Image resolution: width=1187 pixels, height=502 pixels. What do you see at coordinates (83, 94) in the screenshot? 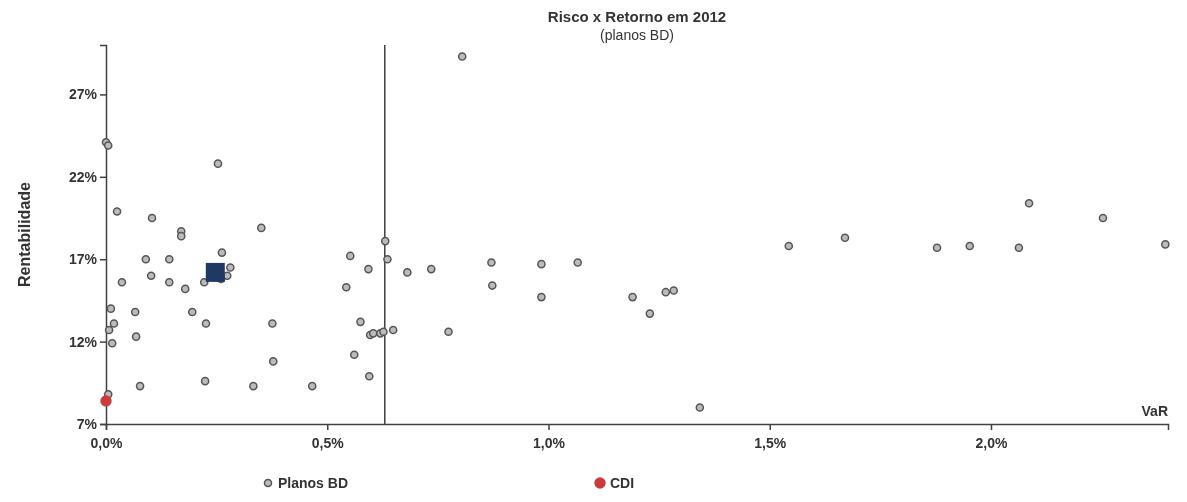
I see `y-tick-label: 27%` at bounding box center [83, 94].